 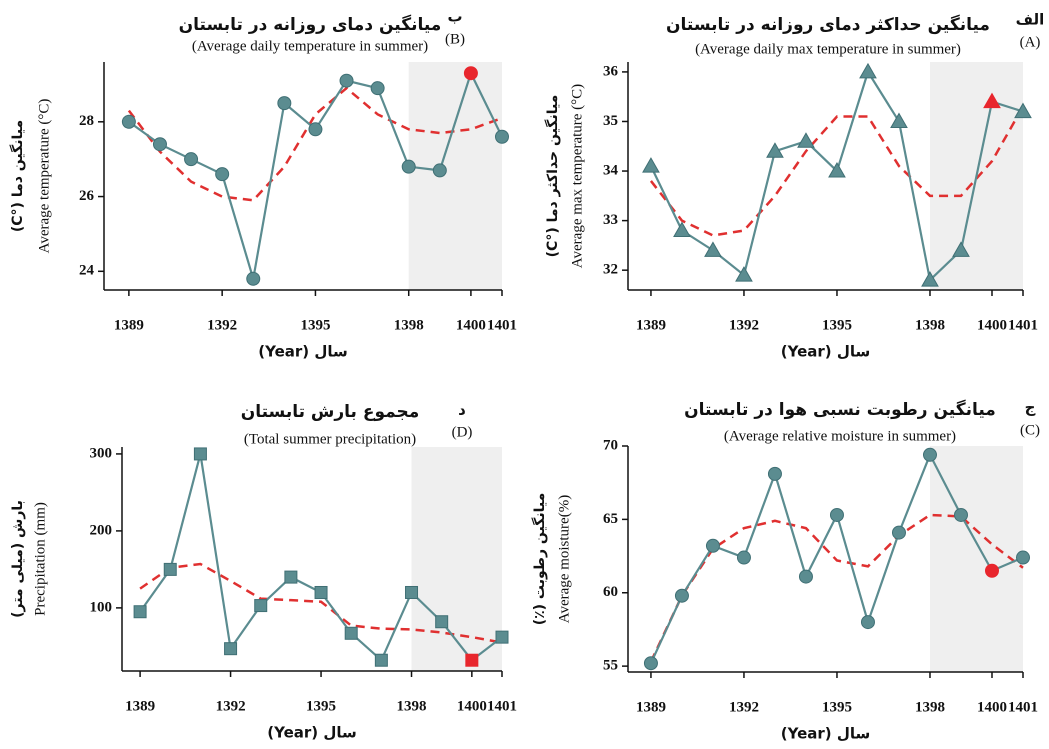 What do you see at coordinates (564, 559) in the screenshot?
I see `y-axis-label-en: Average moisture(%)` at bounding box center [564, 559].